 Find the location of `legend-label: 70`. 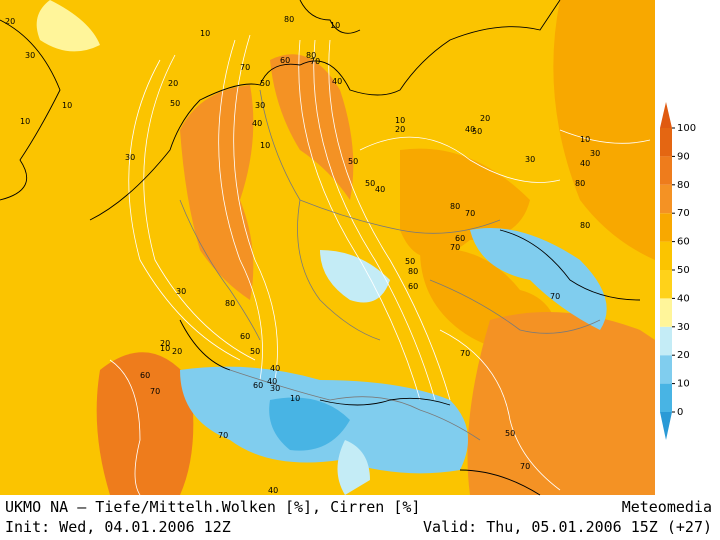

legend-label: 70 is located at coordinates (683, 213).